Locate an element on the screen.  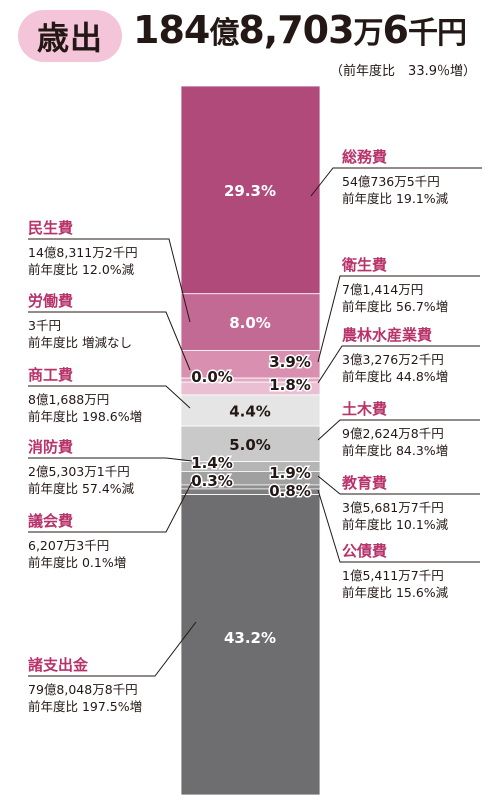
category-change-shoko: 前年度比 198.6%増 is located at coordinates (85, 416).